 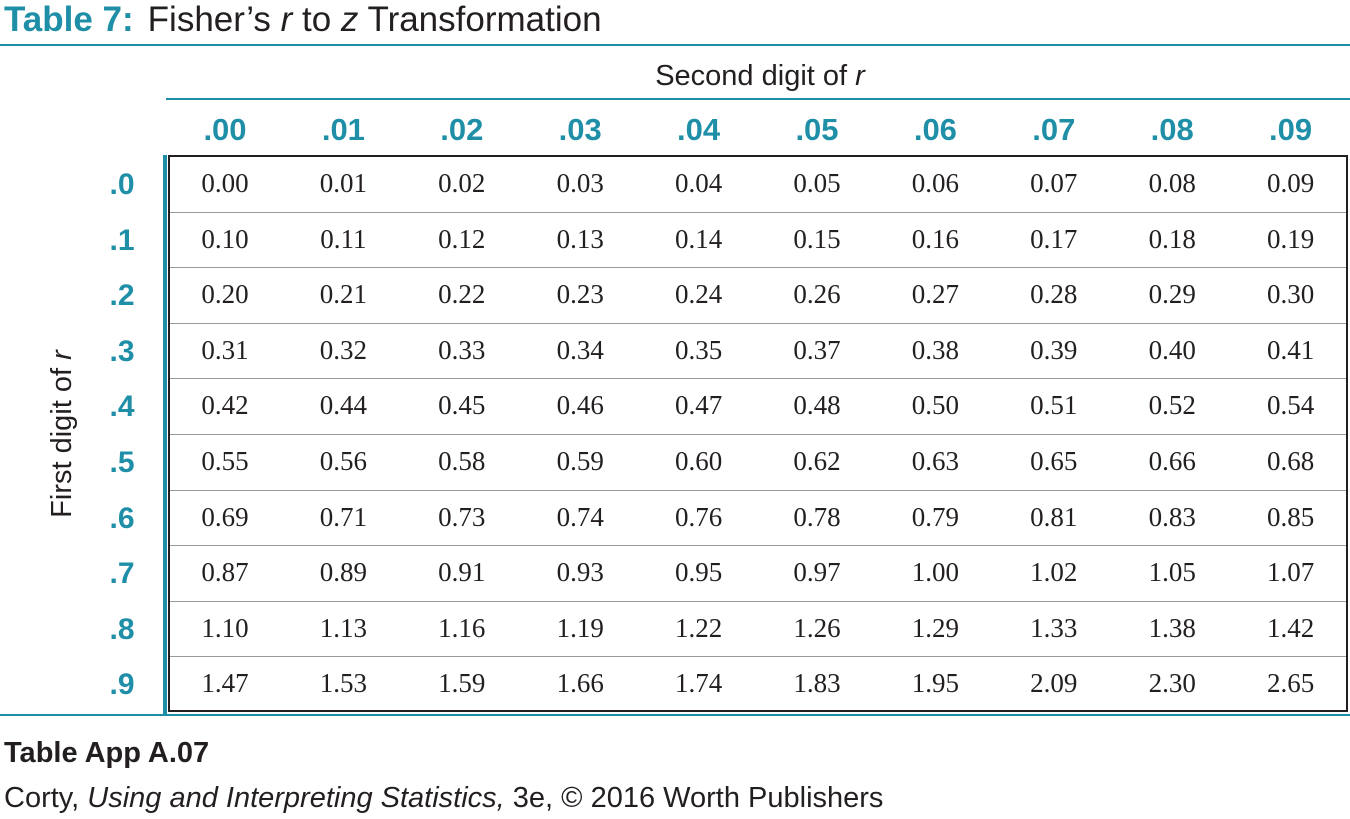 What do you see at coordinates (225, 572) in the screenshot?
I see `table-cell: 0.87` at bounding box center [225, 572].